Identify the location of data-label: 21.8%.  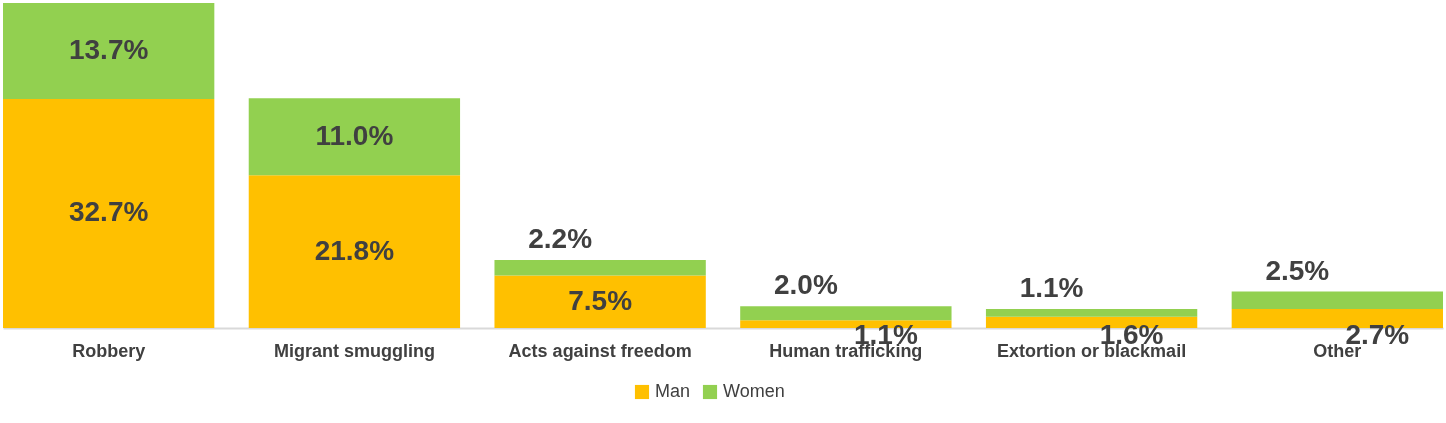
(354, 250).